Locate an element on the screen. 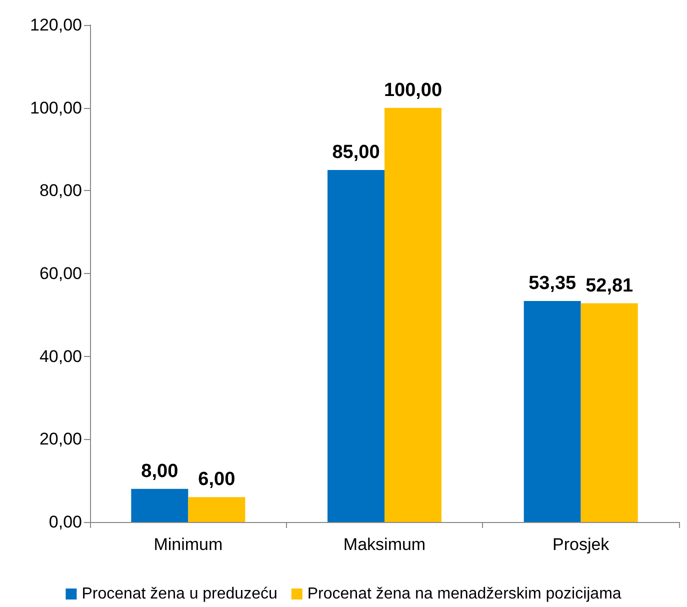  y-tick-label: 0,00 is located at coordinates (65, 522).